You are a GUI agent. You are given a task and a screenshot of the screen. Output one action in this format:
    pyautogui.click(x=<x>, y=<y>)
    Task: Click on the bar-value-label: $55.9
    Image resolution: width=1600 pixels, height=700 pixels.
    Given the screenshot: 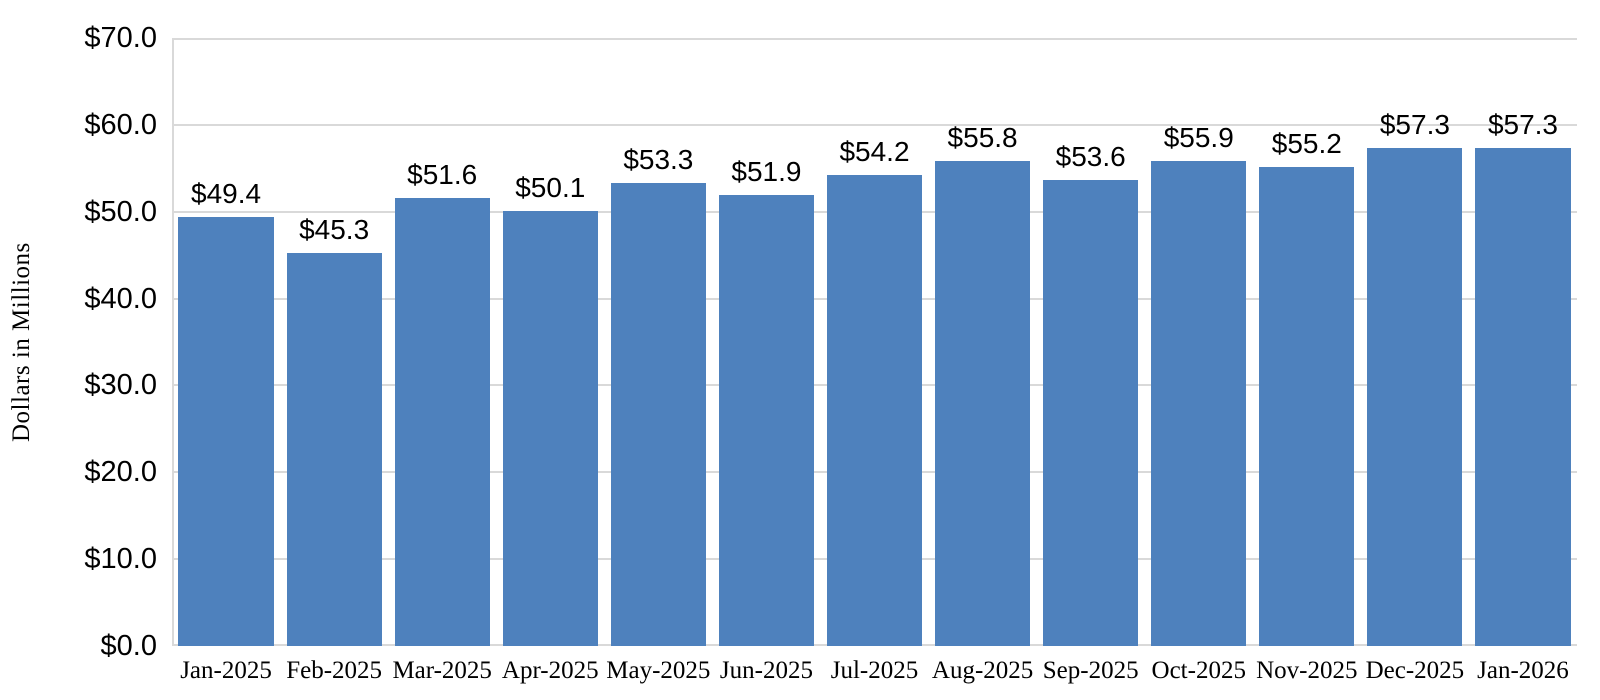 What is the action you would take?
    pyautogui.click(x=1198, y=137)
    